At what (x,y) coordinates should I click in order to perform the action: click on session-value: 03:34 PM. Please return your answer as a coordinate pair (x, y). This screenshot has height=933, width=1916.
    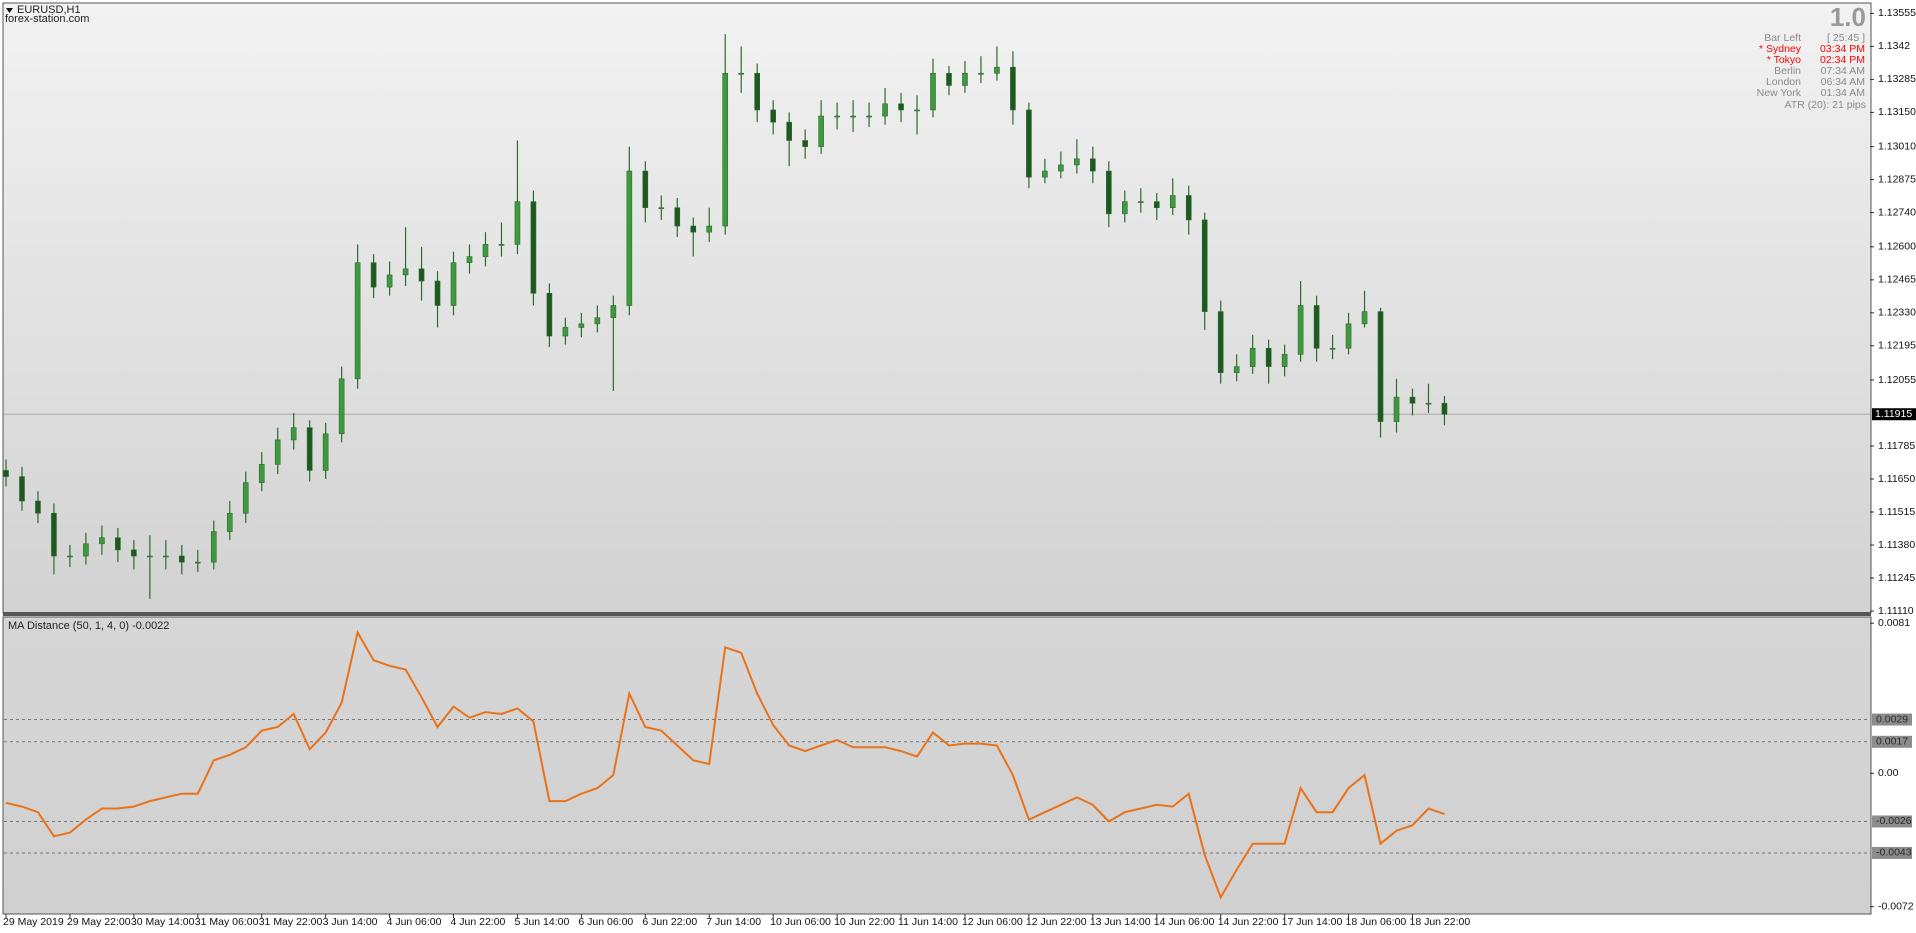
    Looking at the image, I should click on (1842, 49).